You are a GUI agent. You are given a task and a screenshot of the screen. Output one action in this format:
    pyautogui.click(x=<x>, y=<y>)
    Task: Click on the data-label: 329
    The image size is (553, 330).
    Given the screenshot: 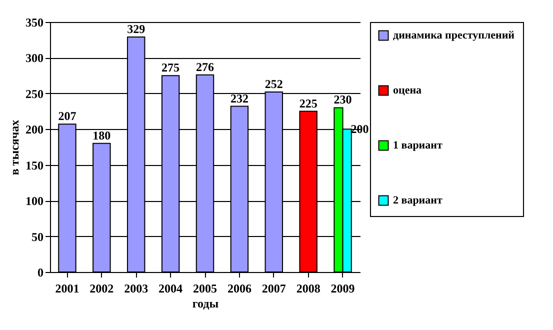 What is the action you would take?
    pyautogui.click(x=136, y=29)
    